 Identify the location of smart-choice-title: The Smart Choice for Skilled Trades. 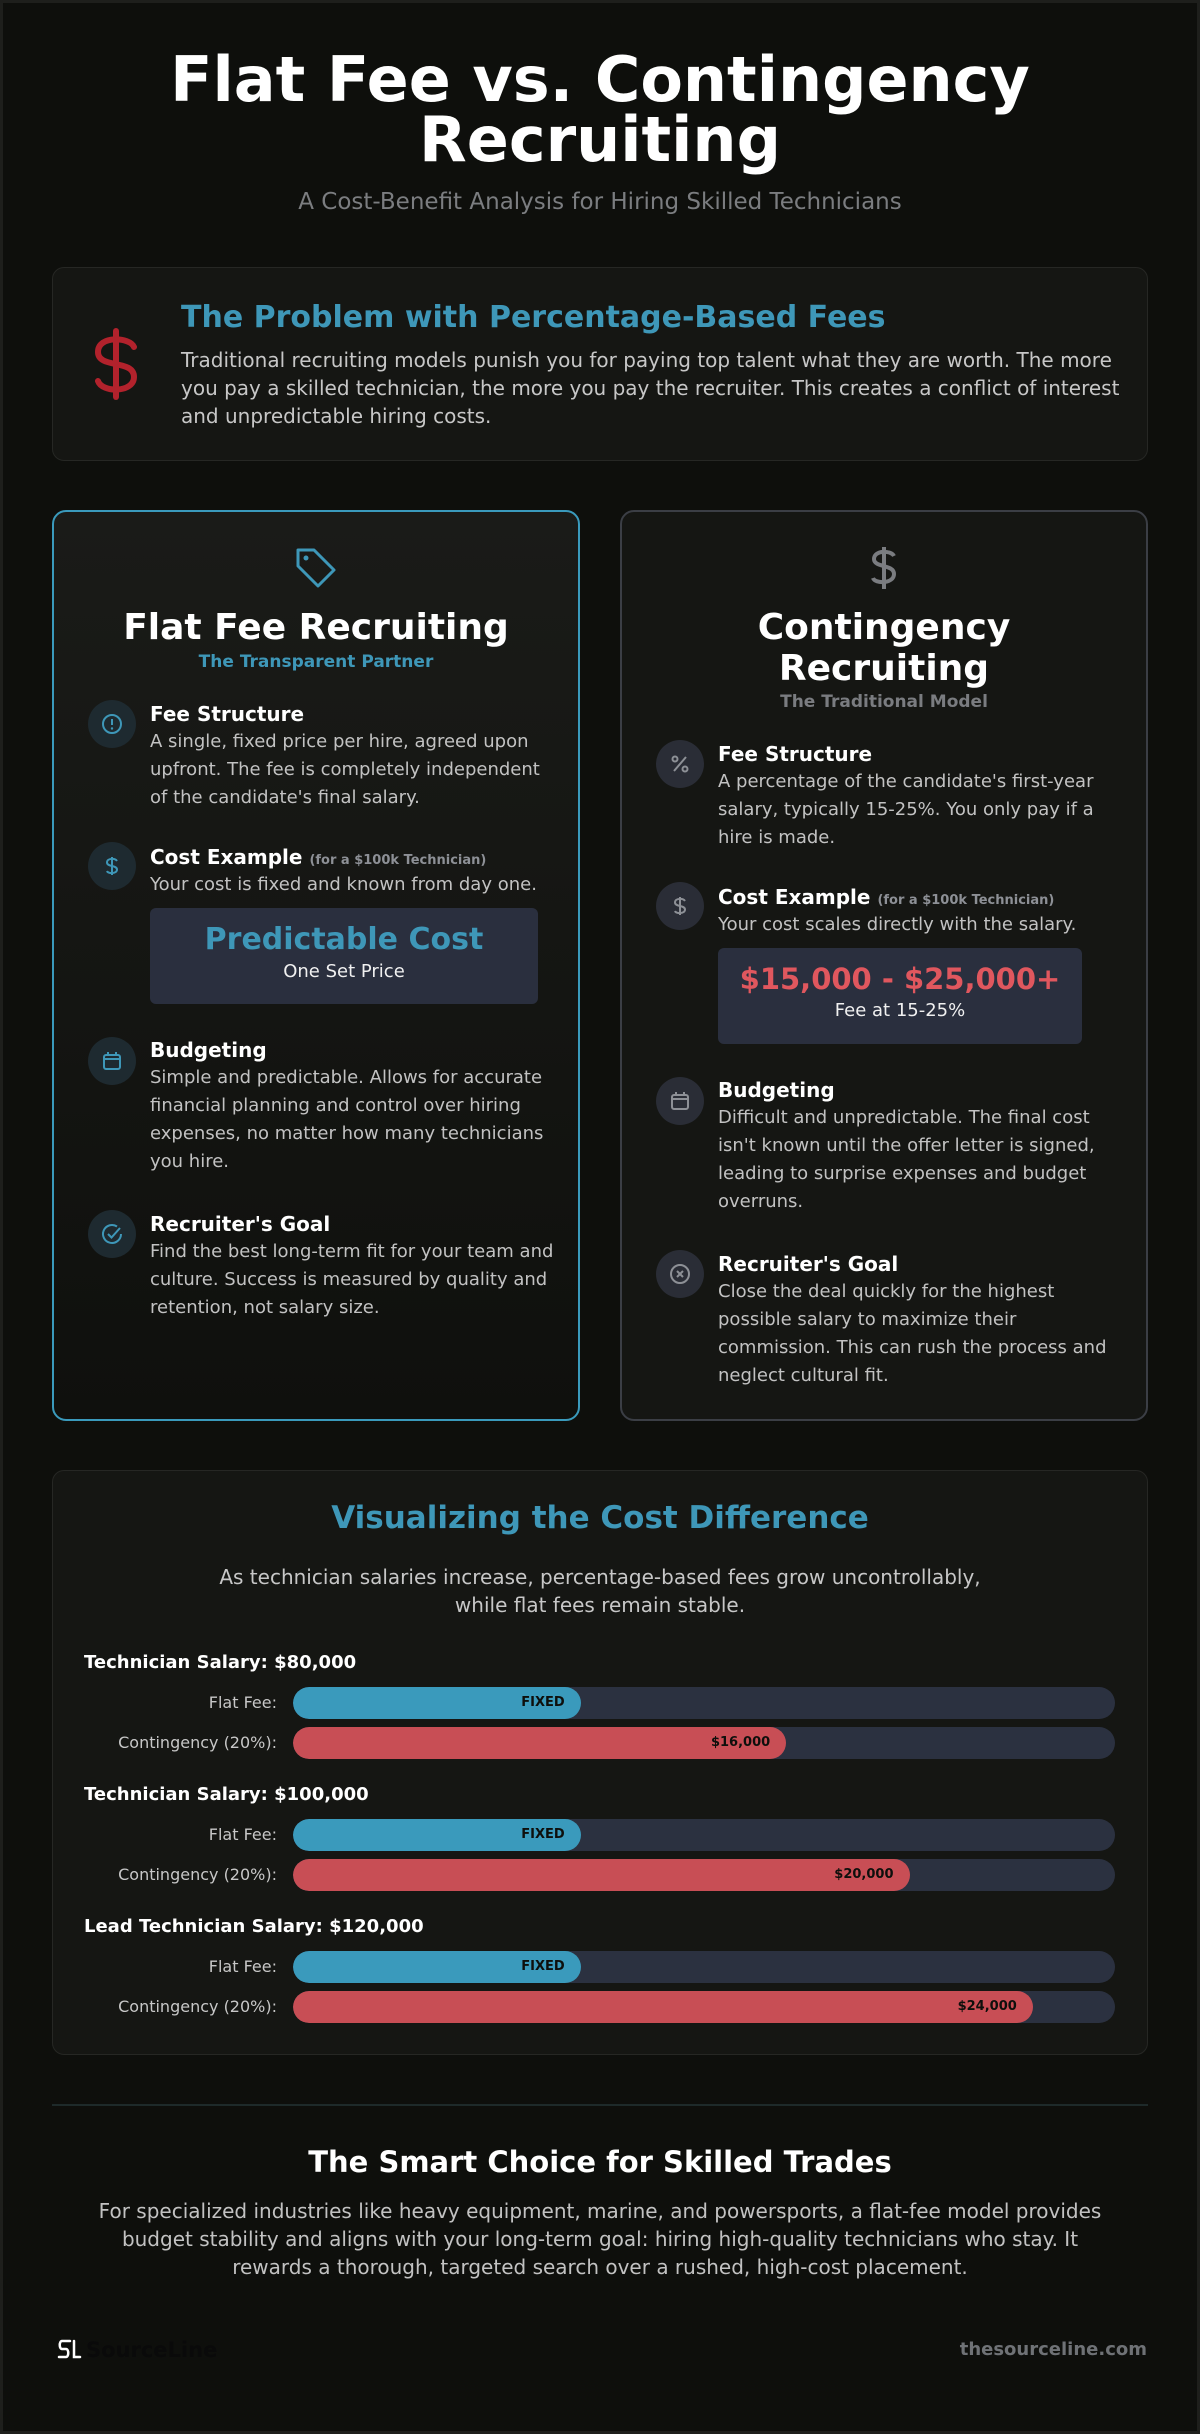
(600, 2162).